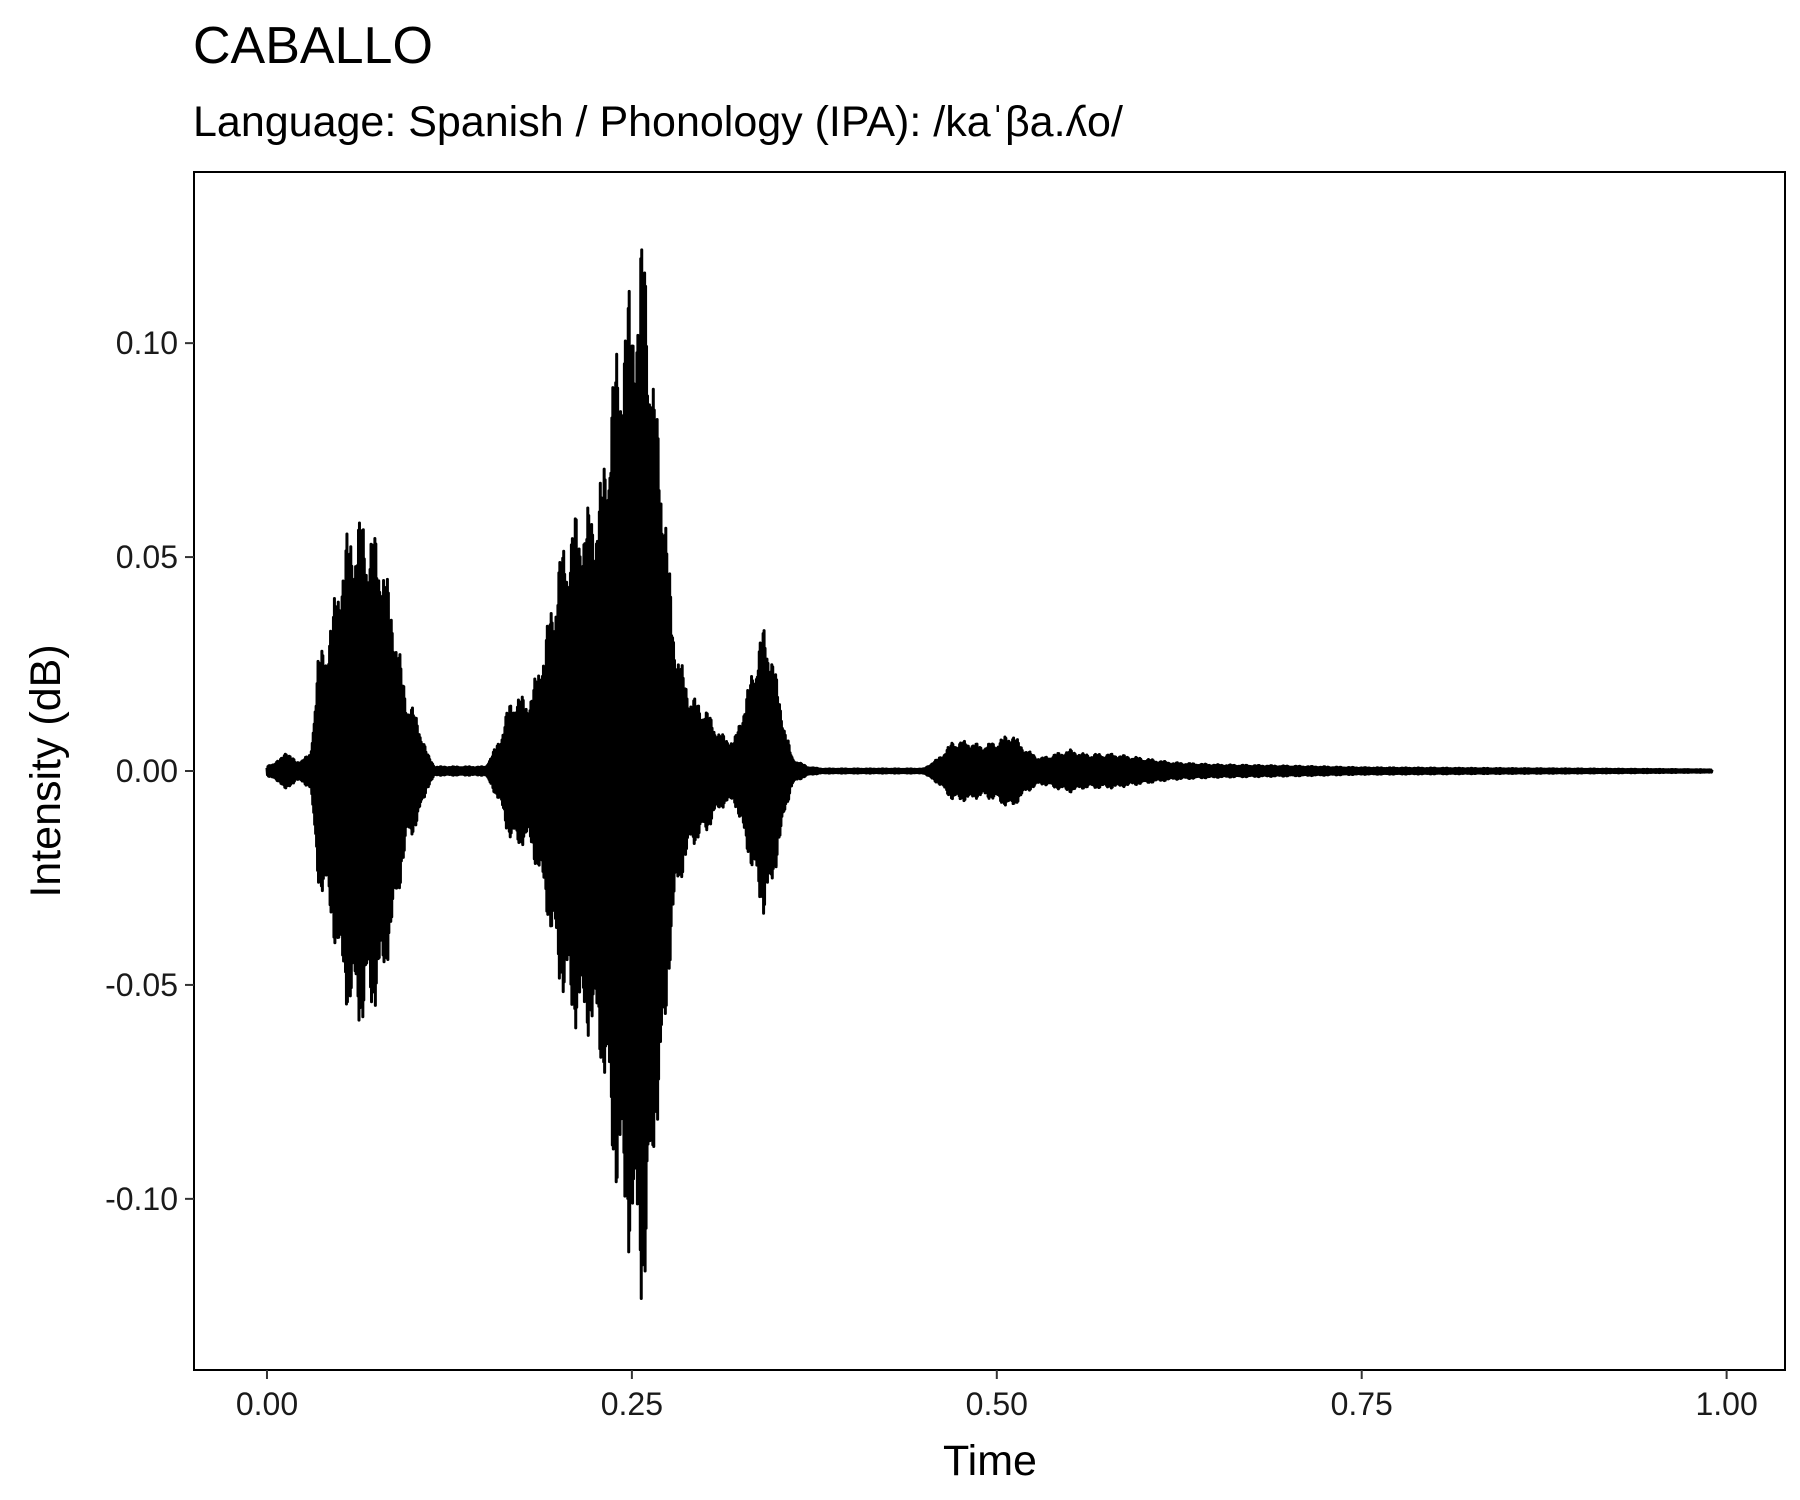 The width and height of the screenshot is (1800, 1500). What do you see at coordinates (147, 557) in the screenshot?
I see `y-tick-label: 0.05` at bounding box center [147, 557].